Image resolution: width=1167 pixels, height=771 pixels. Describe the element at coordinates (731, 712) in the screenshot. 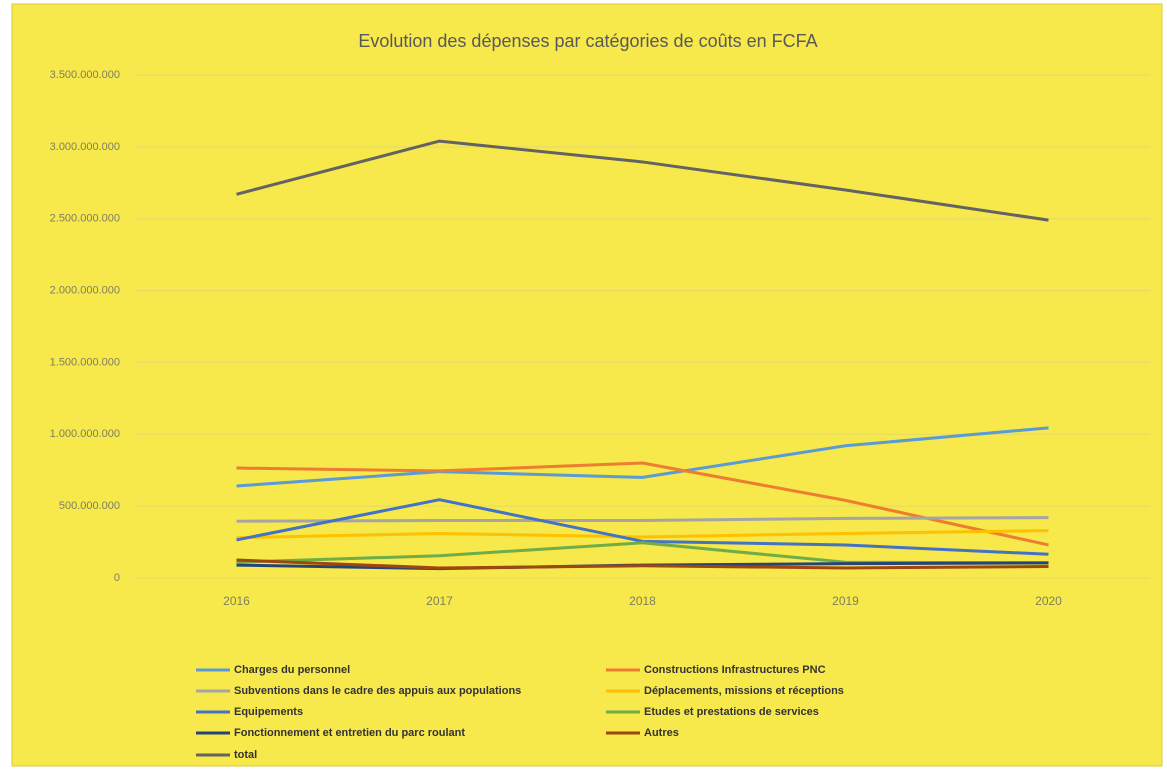

I see `legend-label: Etudes et prestations de services` at that location.